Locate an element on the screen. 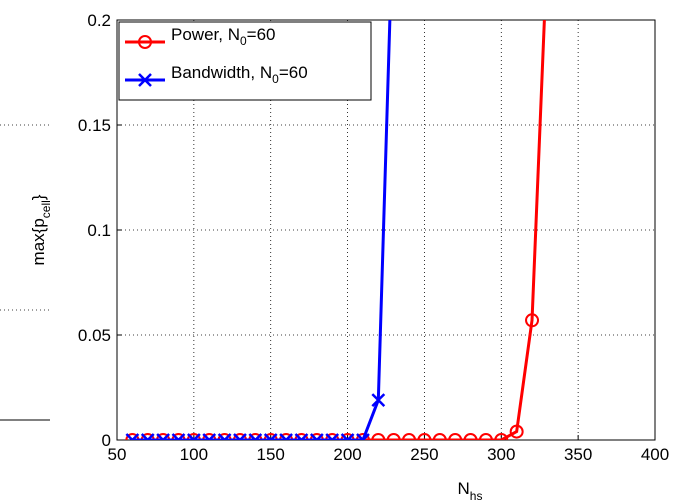 This screenshot has height=504, width=688. legend-label: Power, N0=60 is located at coordinates (223, 36).